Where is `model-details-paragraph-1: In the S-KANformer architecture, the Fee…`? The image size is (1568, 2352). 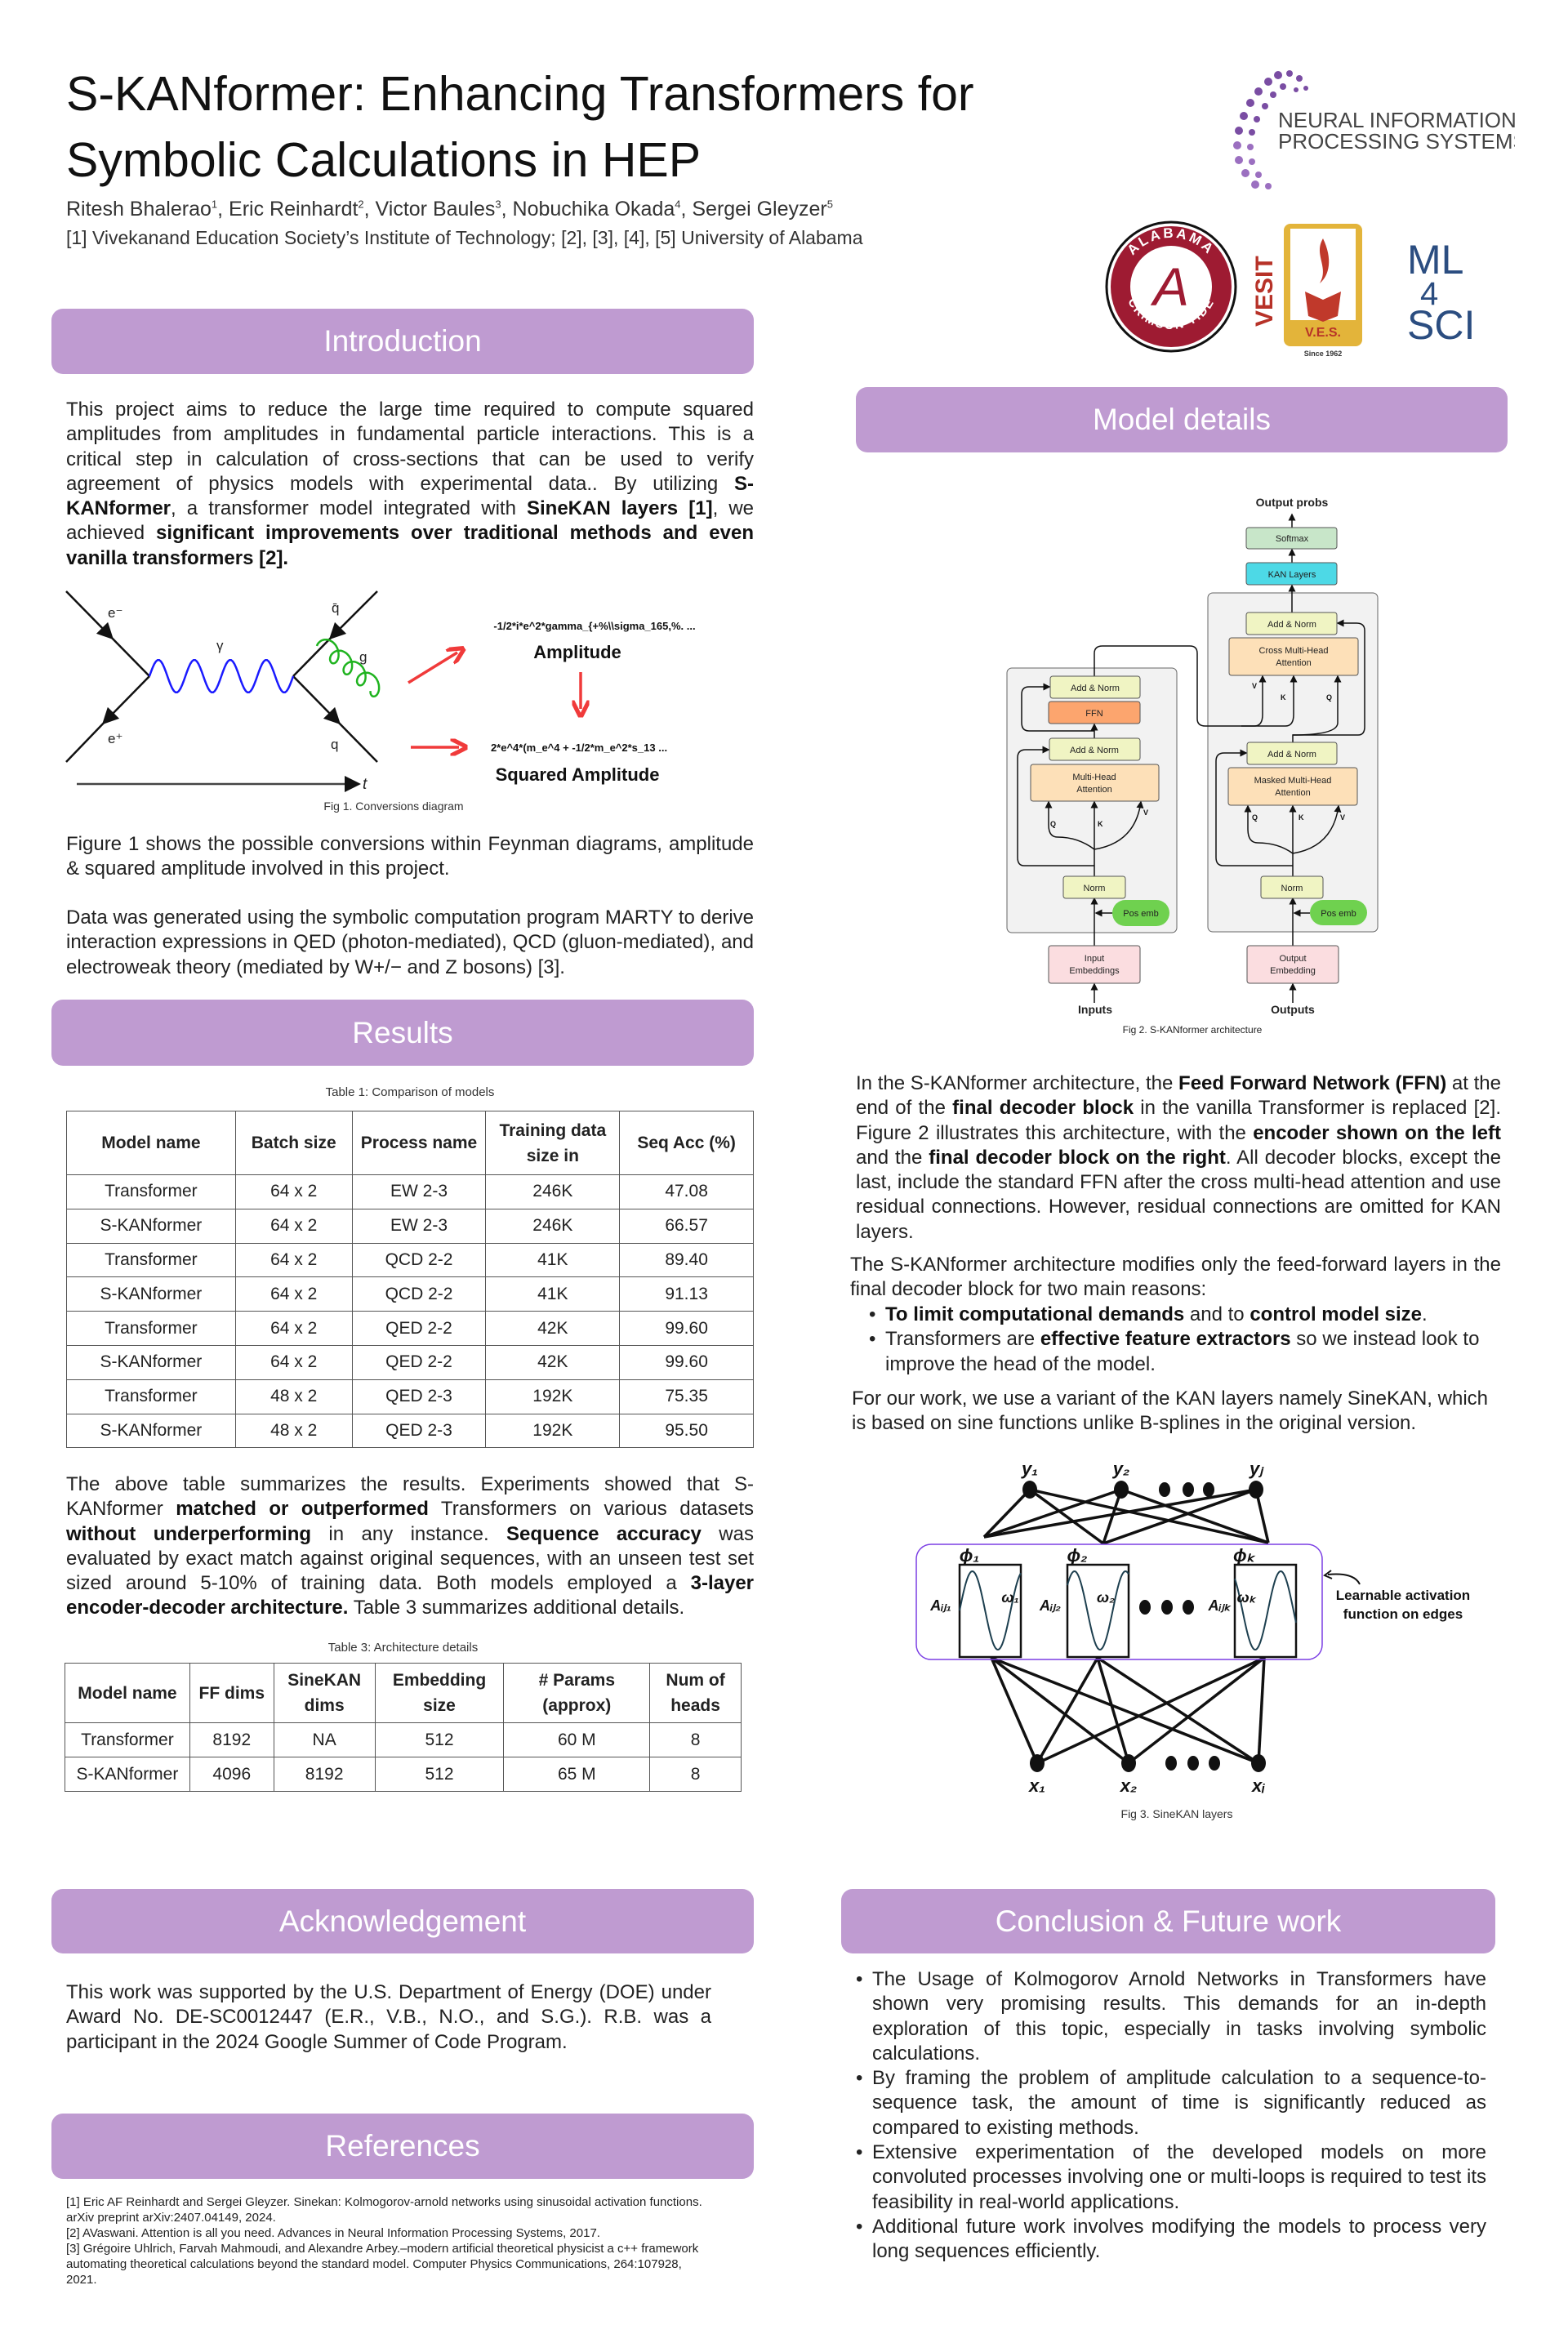
model-details-paragraph-1: In the S-KANformer architecture, the Fee… is located at coordinates (1178, 1158).